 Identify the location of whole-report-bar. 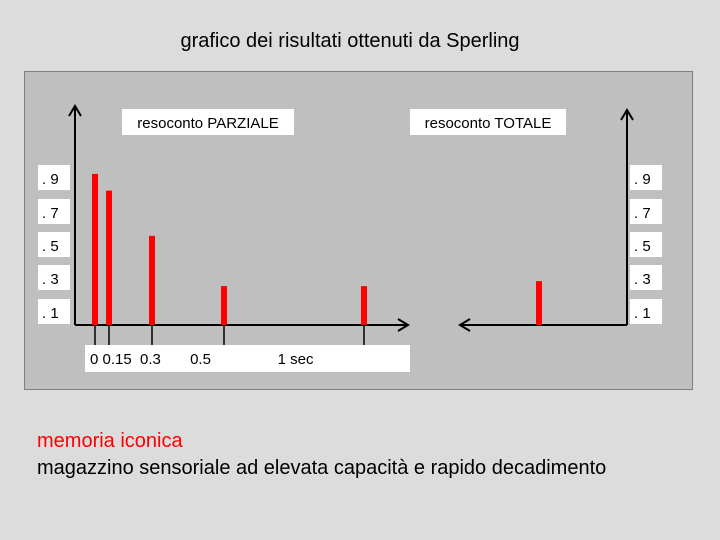
(539, 303).